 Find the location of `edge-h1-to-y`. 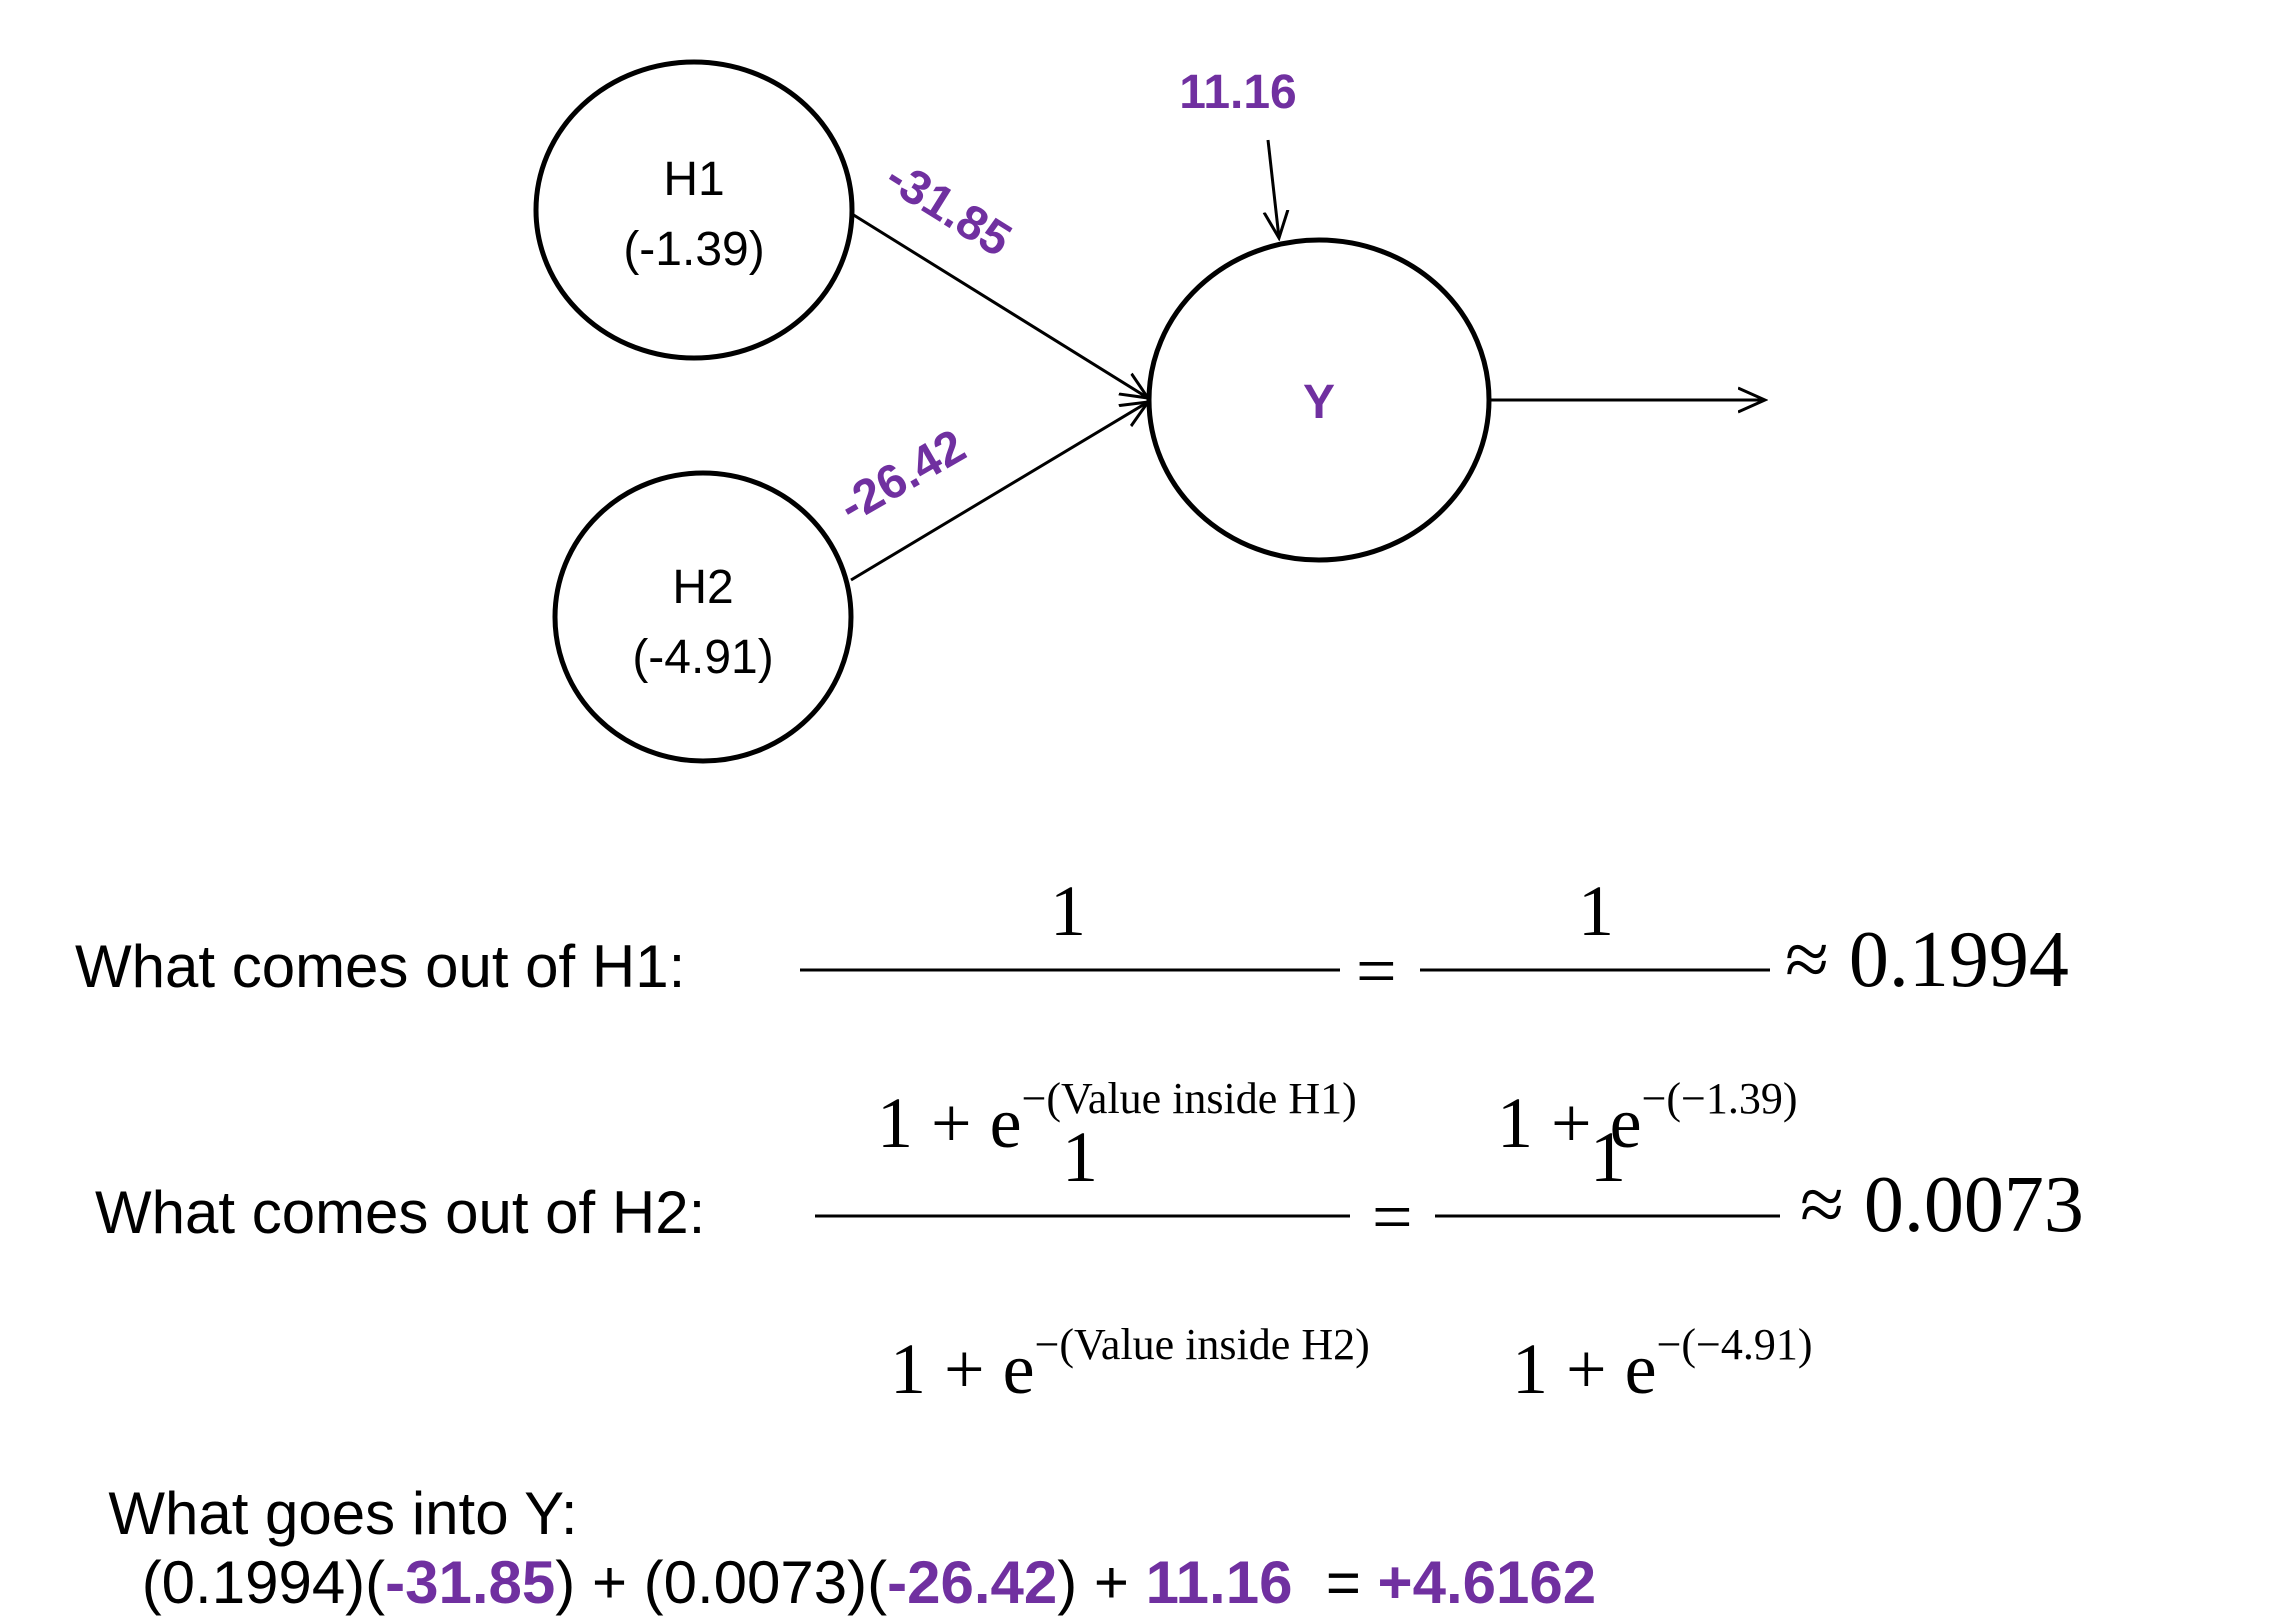

edge-h1-to-y is located at coordinates (999, 305).